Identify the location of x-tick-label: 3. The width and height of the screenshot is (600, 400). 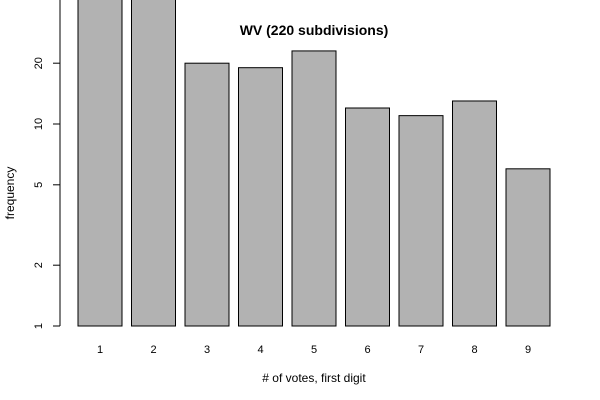
(207, 350).